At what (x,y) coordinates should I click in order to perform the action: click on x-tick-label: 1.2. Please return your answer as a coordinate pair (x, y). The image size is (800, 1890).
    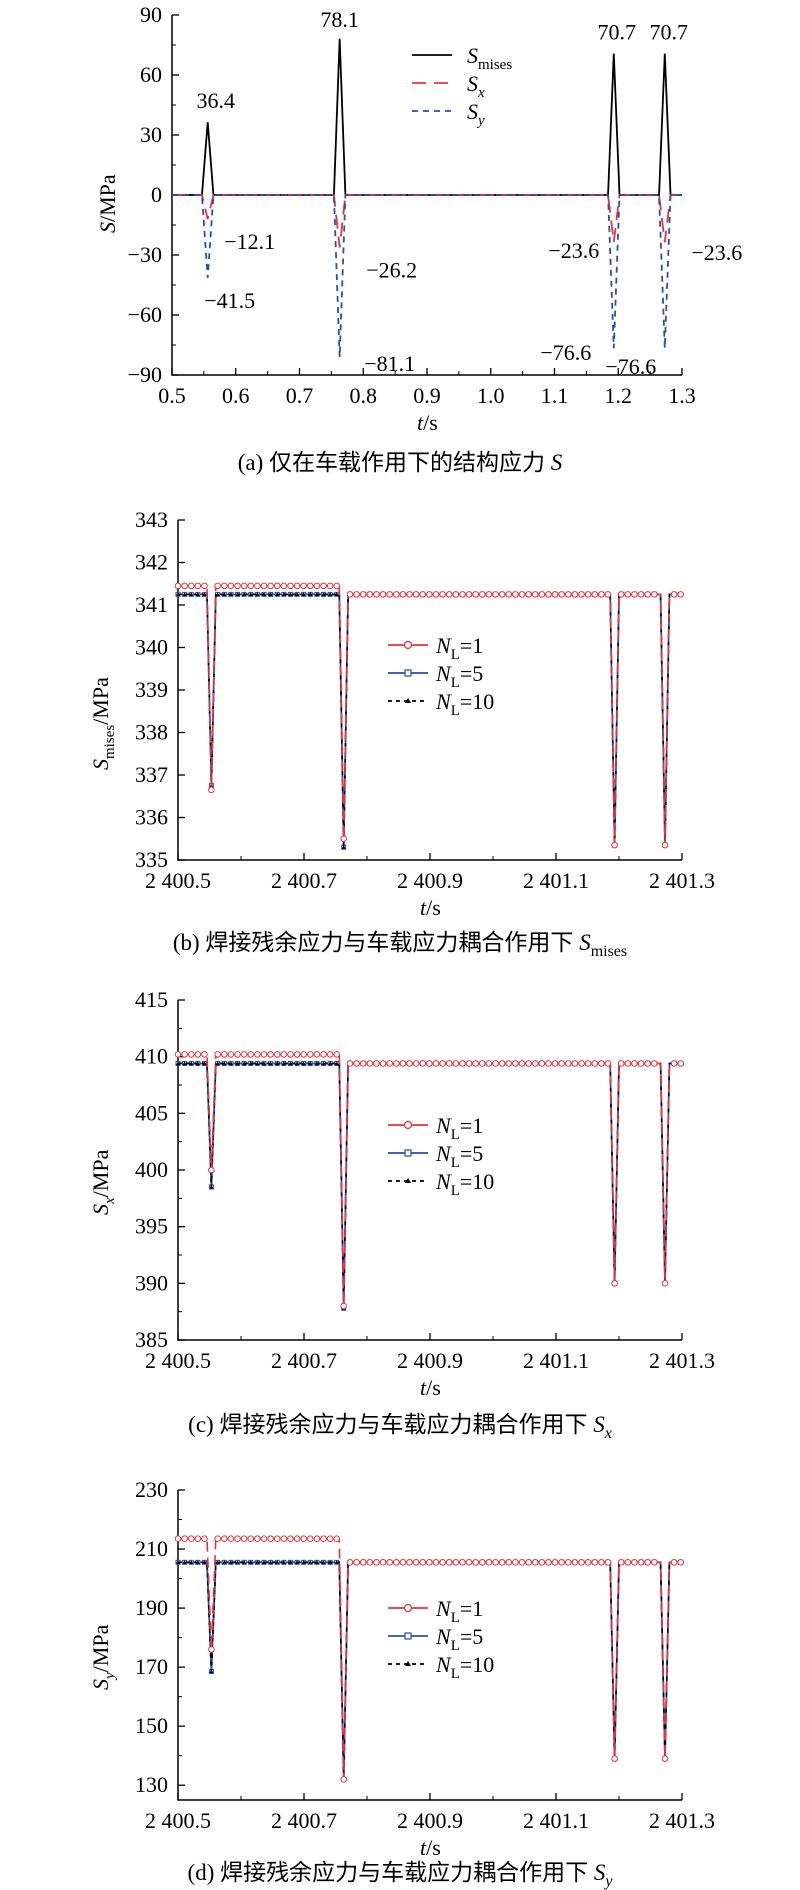
    Looking at the image, I should click on (619, 395).